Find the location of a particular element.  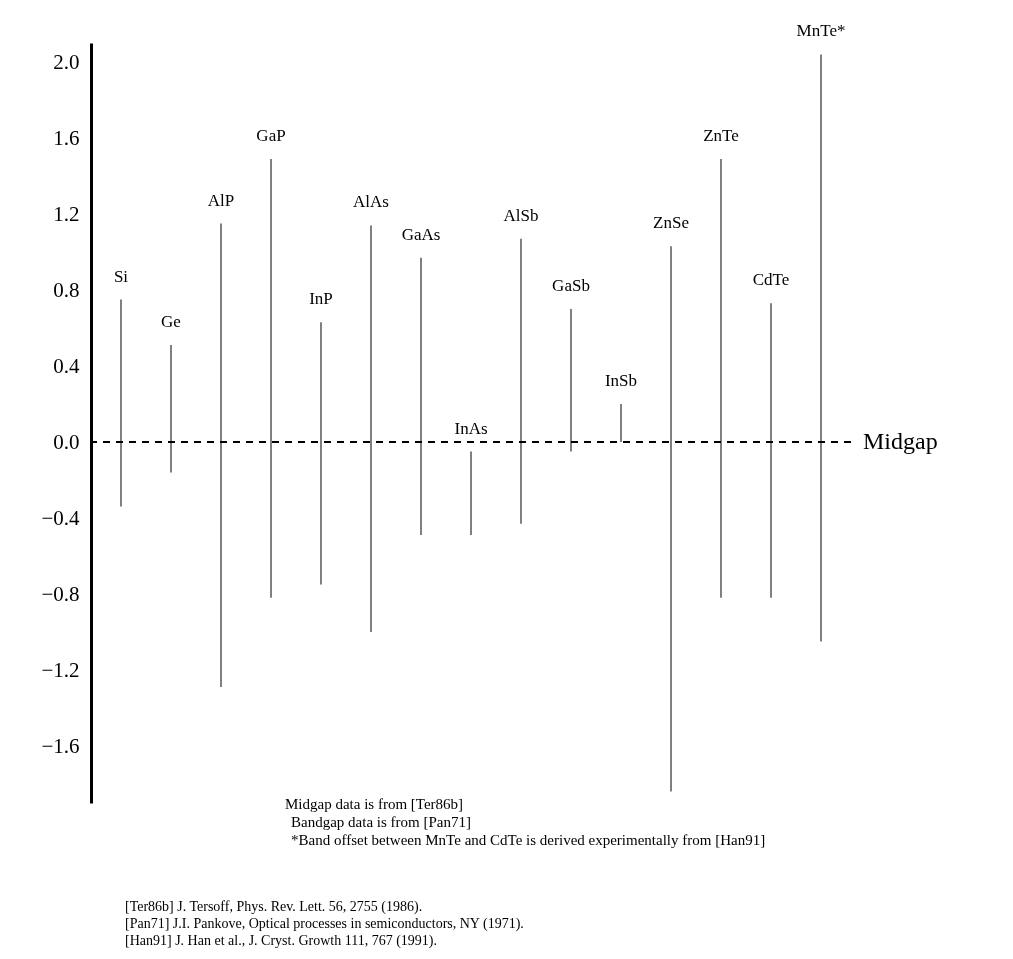

x-tick-label: CdTe is located at coordinates (771, 280).